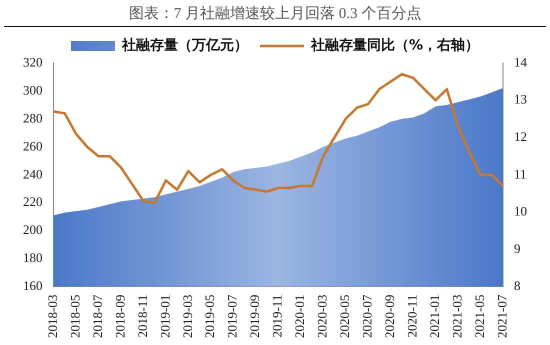 This screenshot has height=345, width=550. I want to click on y2-tick-label: 8, so click(517, 286).